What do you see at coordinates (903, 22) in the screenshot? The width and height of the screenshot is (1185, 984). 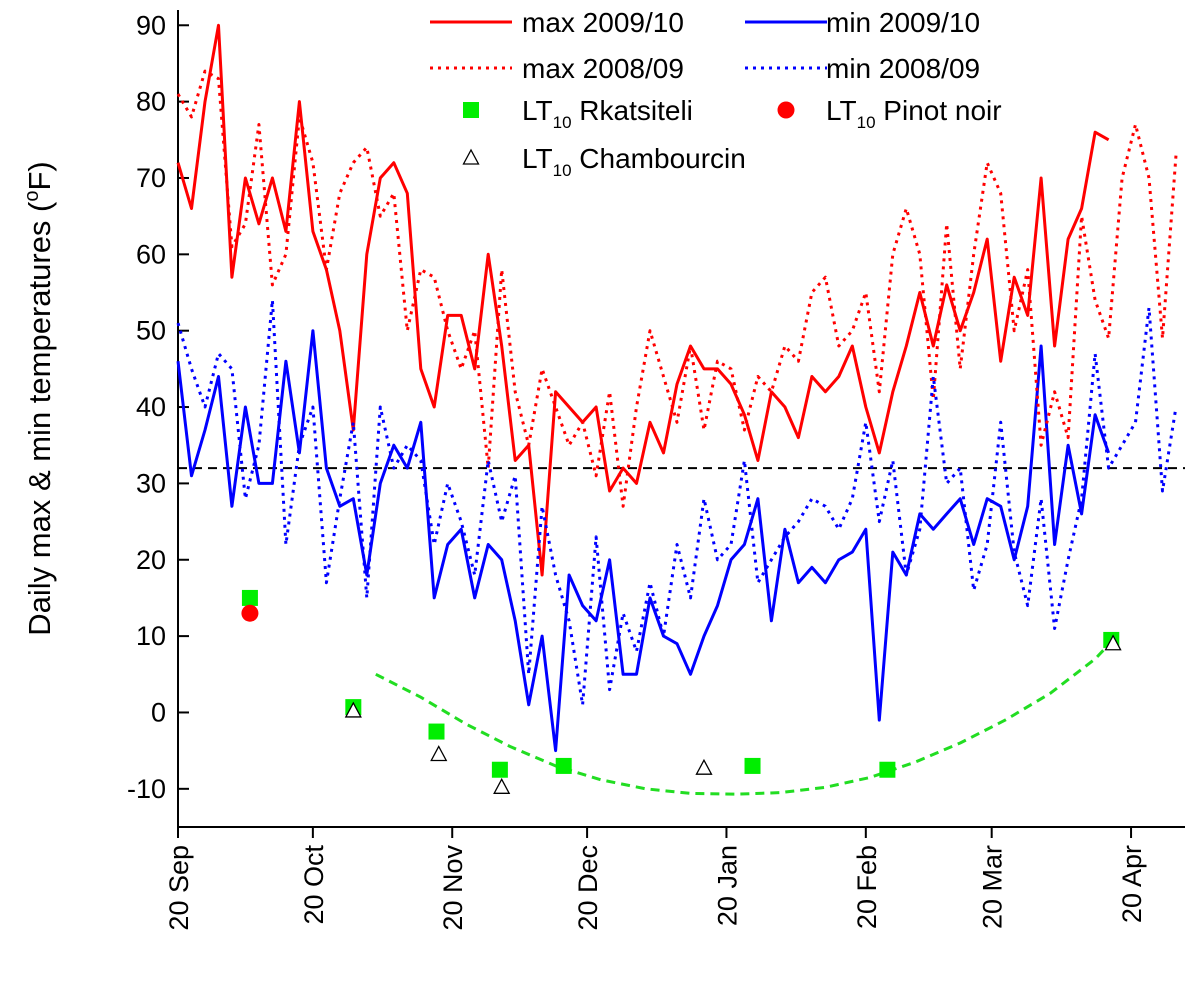 I see `legend-label: min 2009/10` at bounding box center [903, 22].